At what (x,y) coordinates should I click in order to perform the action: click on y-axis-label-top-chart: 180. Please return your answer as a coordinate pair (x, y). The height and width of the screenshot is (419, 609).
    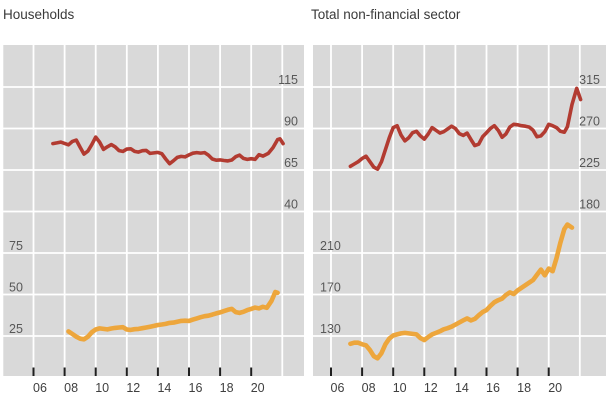
    Looking at the image, I should click on (589, 205).